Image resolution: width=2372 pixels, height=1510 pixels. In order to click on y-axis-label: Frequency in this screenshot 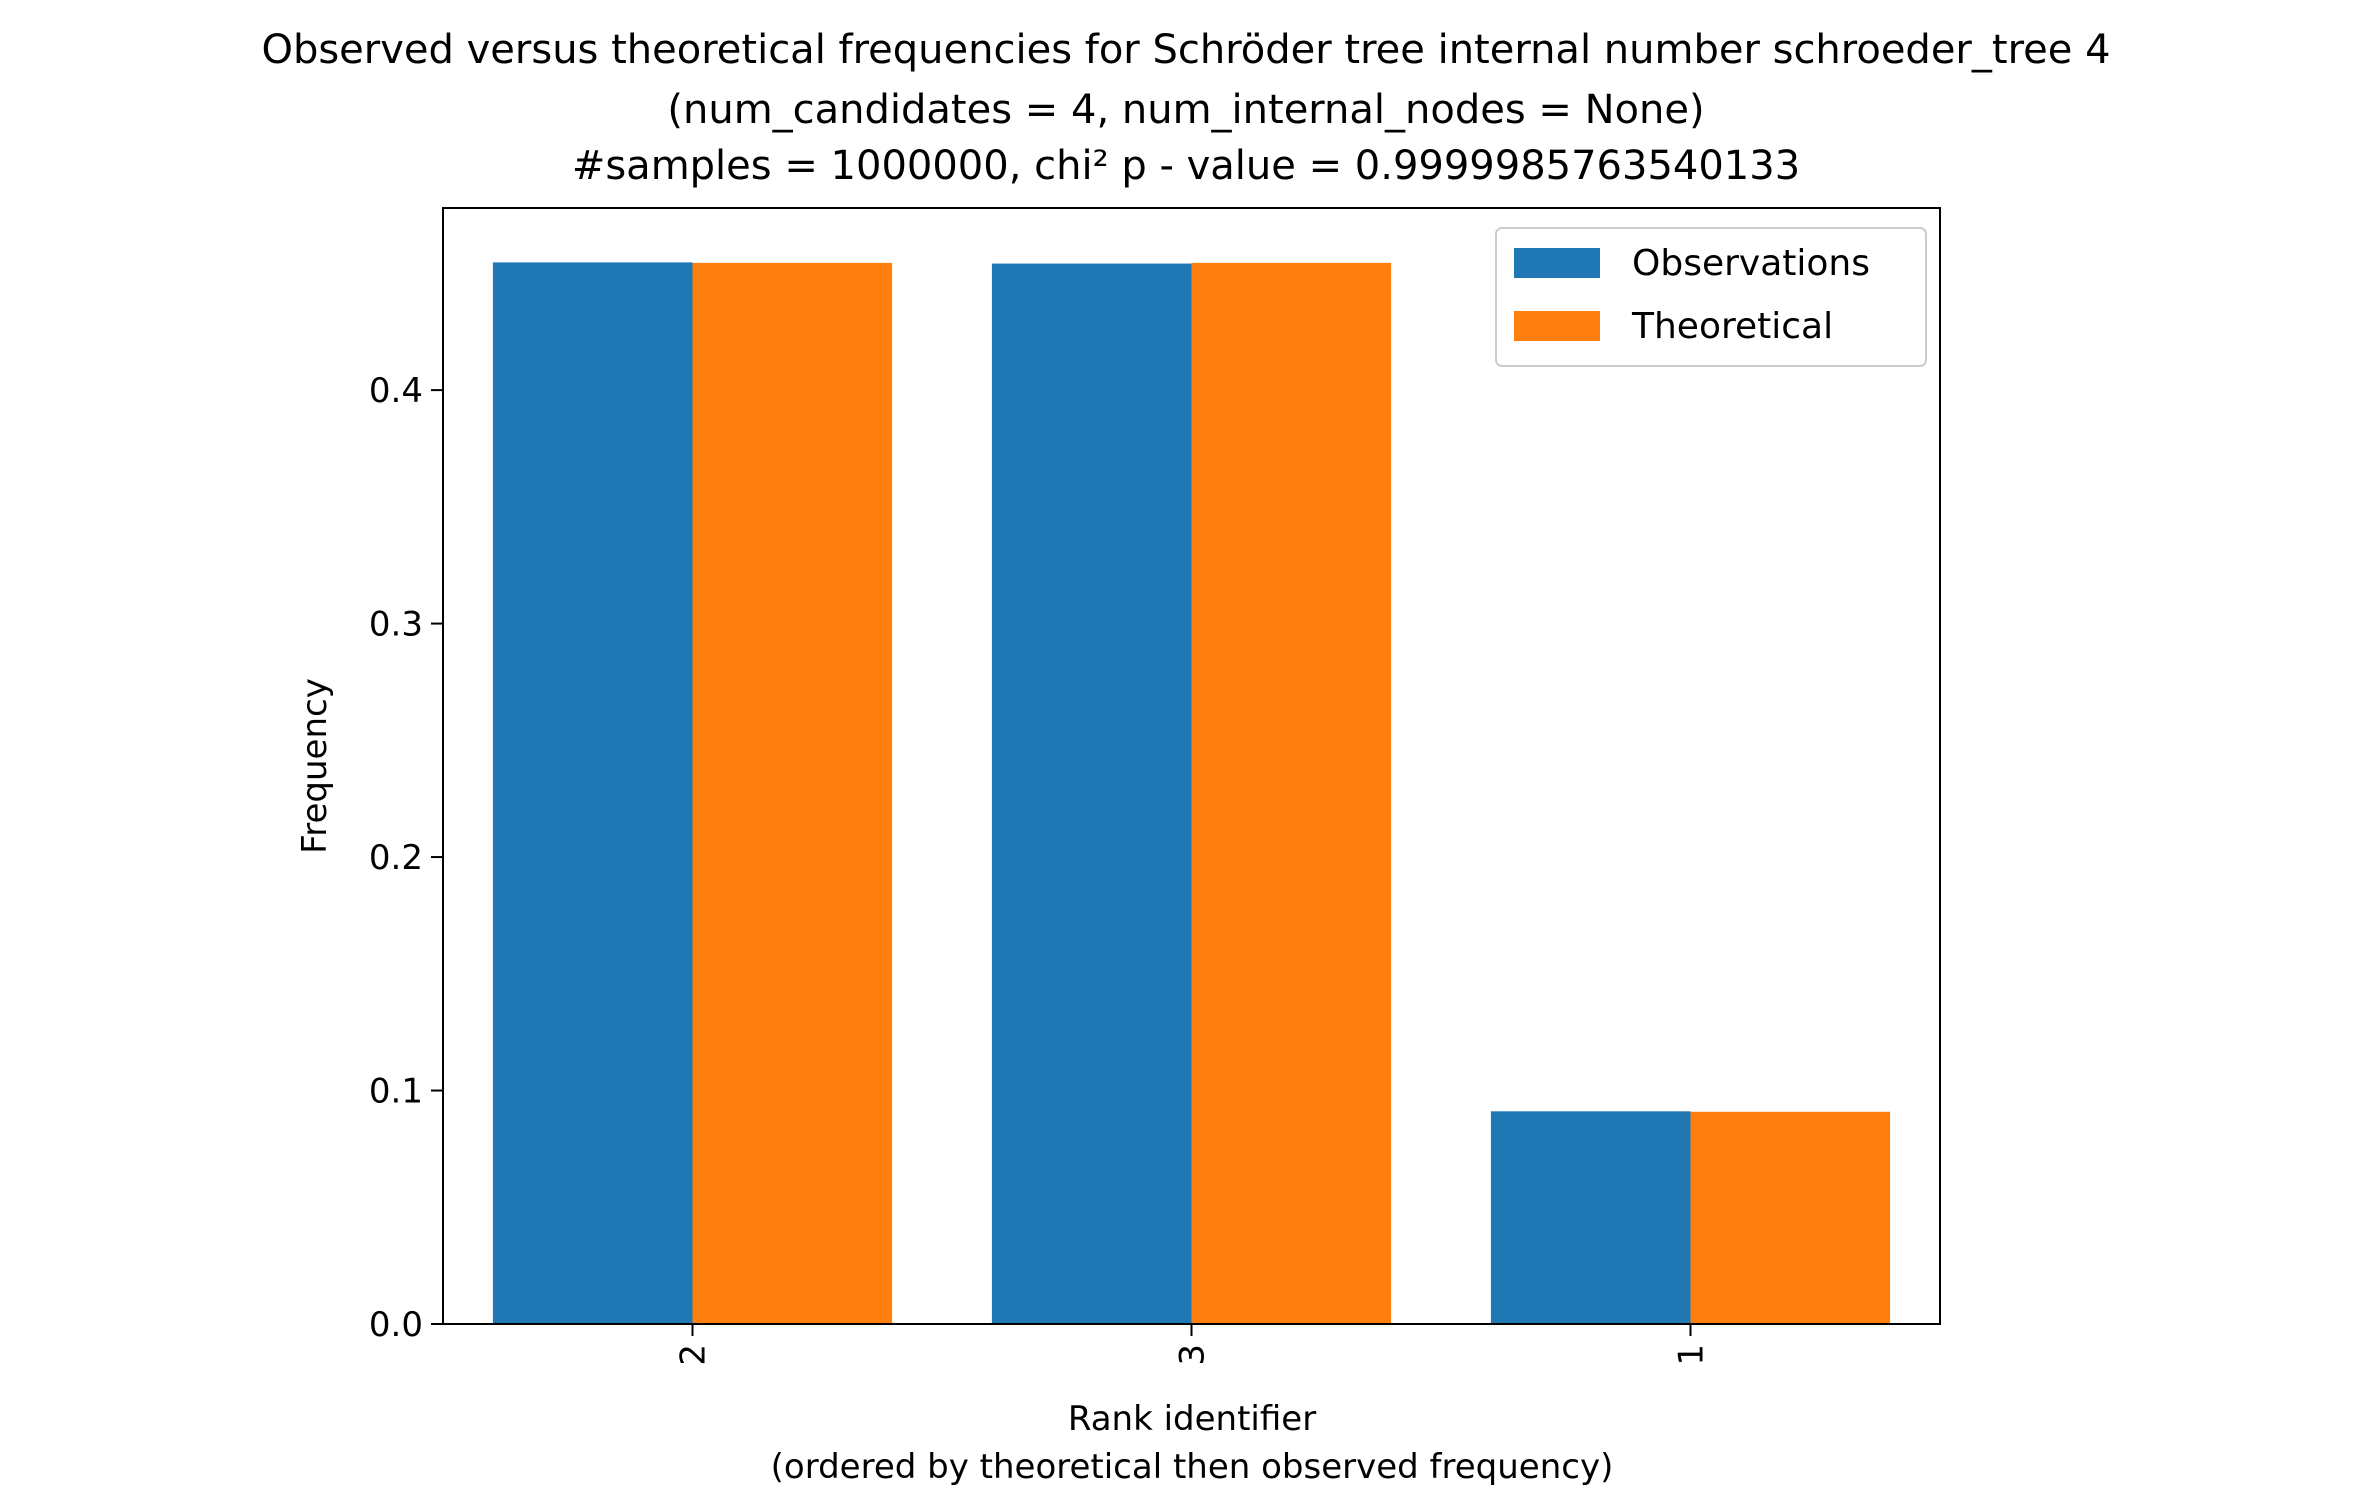, I will do `click(315, 766)`.